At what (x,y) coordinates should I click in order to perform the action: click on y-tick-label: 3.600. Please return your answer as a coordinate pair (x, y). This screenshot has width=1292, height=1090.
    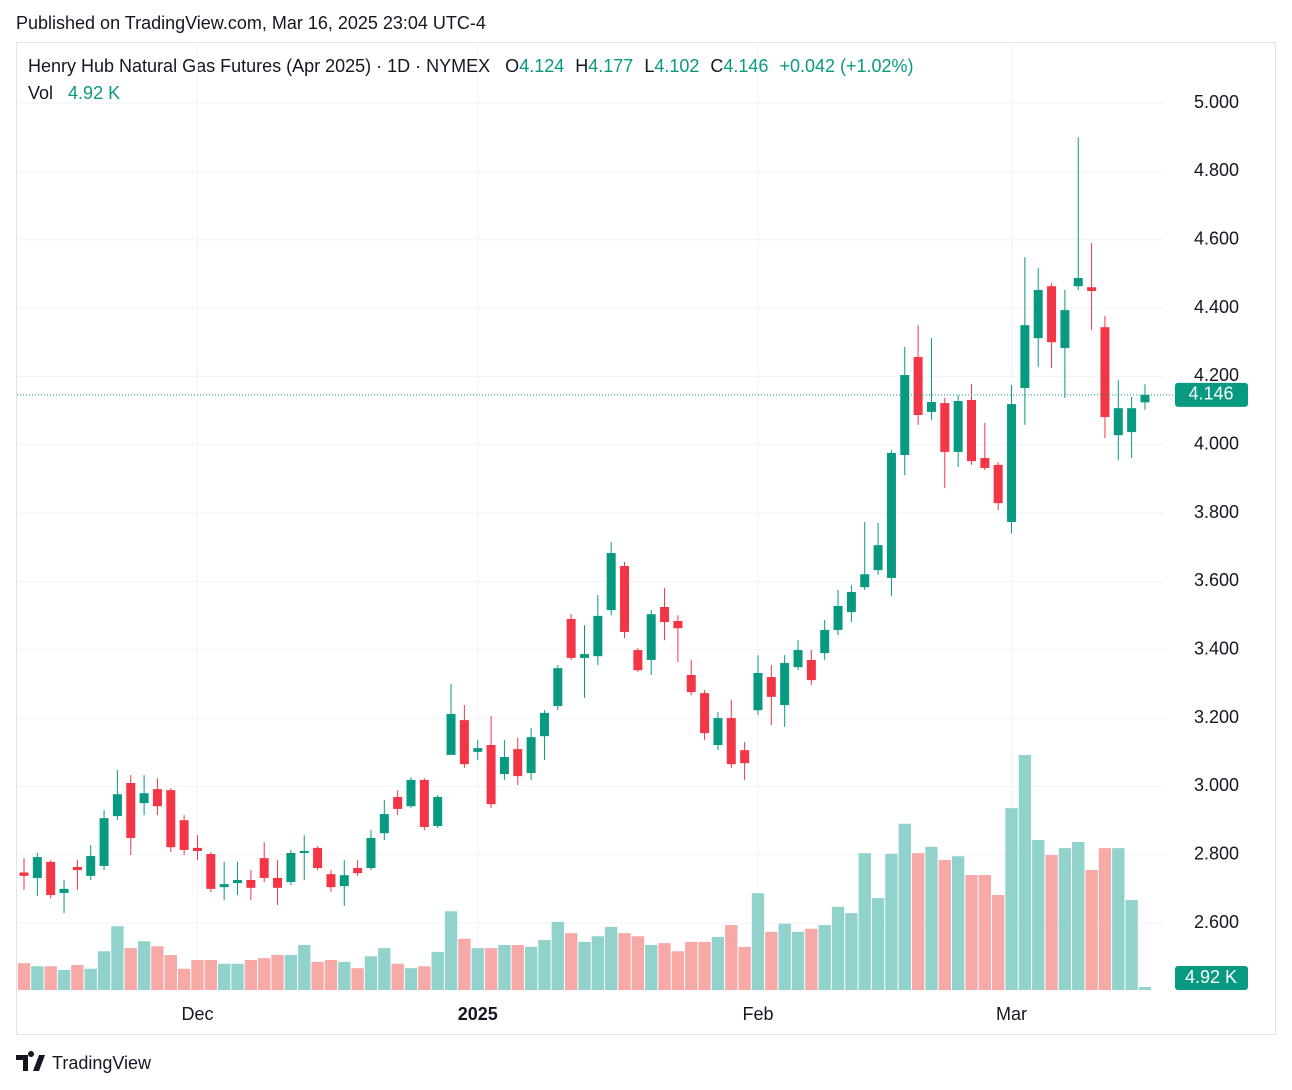
    Looking at the image, I should click on (1216, 580).